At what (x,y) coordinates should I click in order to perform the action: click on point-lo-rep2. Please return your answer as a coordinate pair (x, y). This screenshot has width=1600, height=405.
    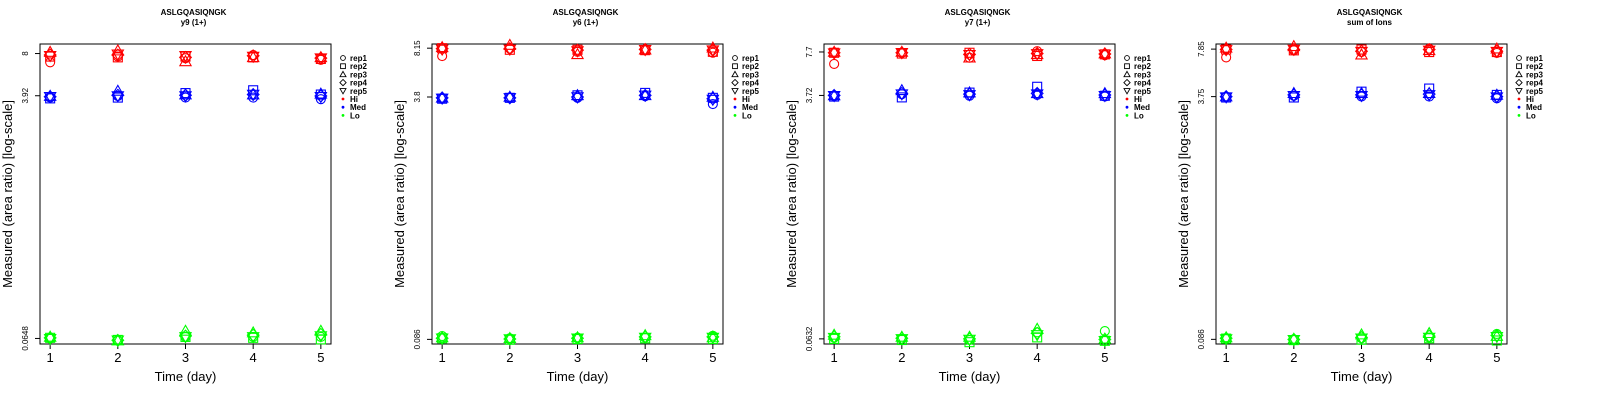
    Looking at the image, I should click on (969, 342).